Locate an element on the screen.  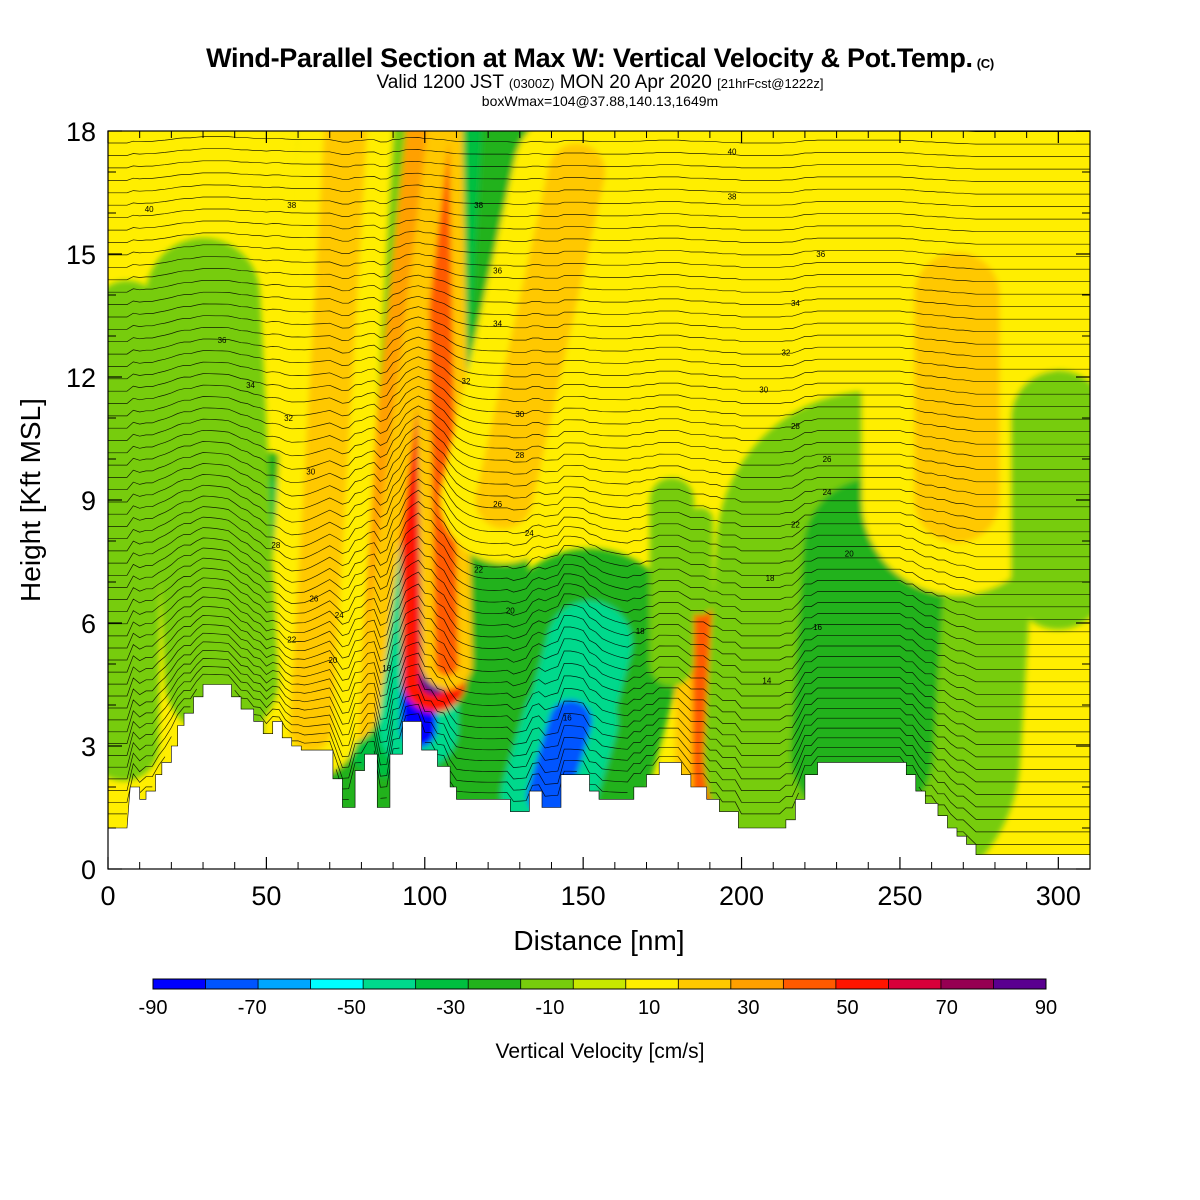
terrain-mask is located at coordinates (599, 776).